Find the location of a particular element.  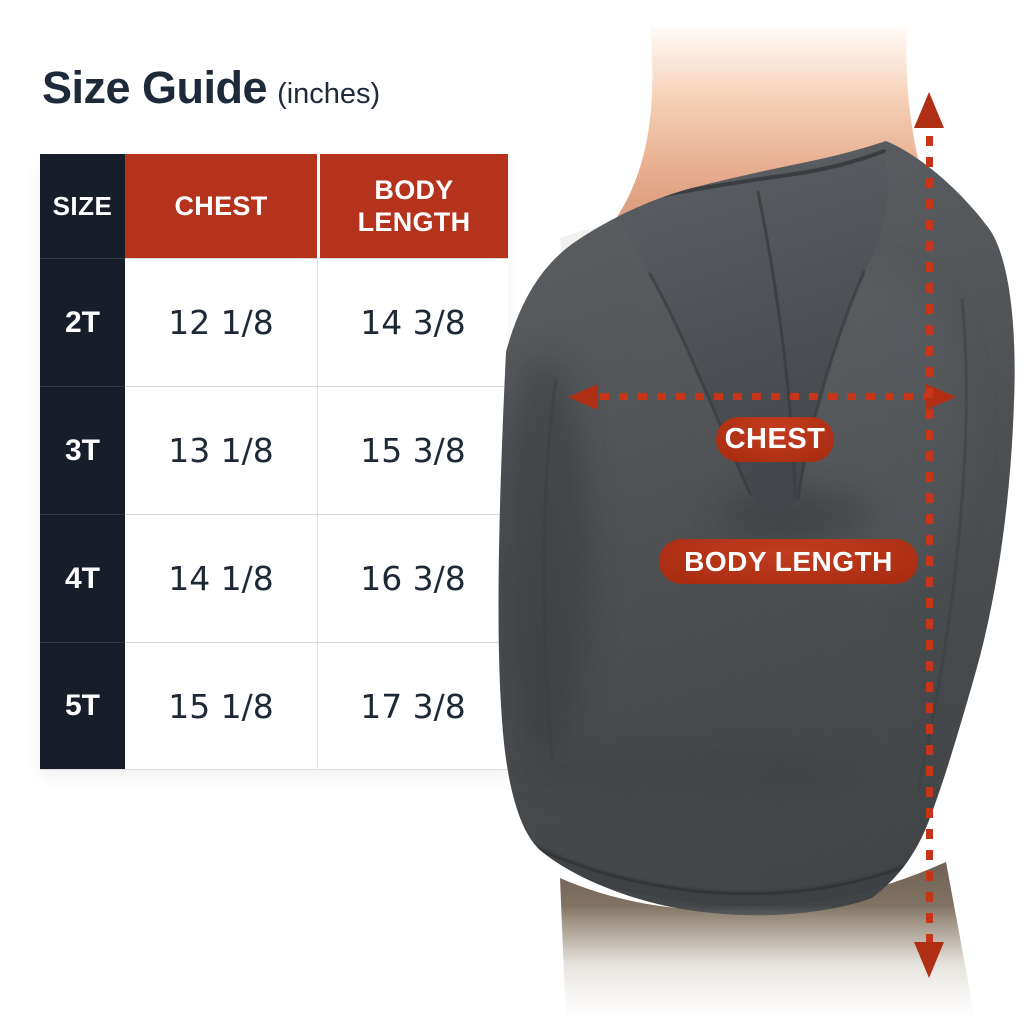

body-length-arrow-down-icon is located at coordinates (929, 960).